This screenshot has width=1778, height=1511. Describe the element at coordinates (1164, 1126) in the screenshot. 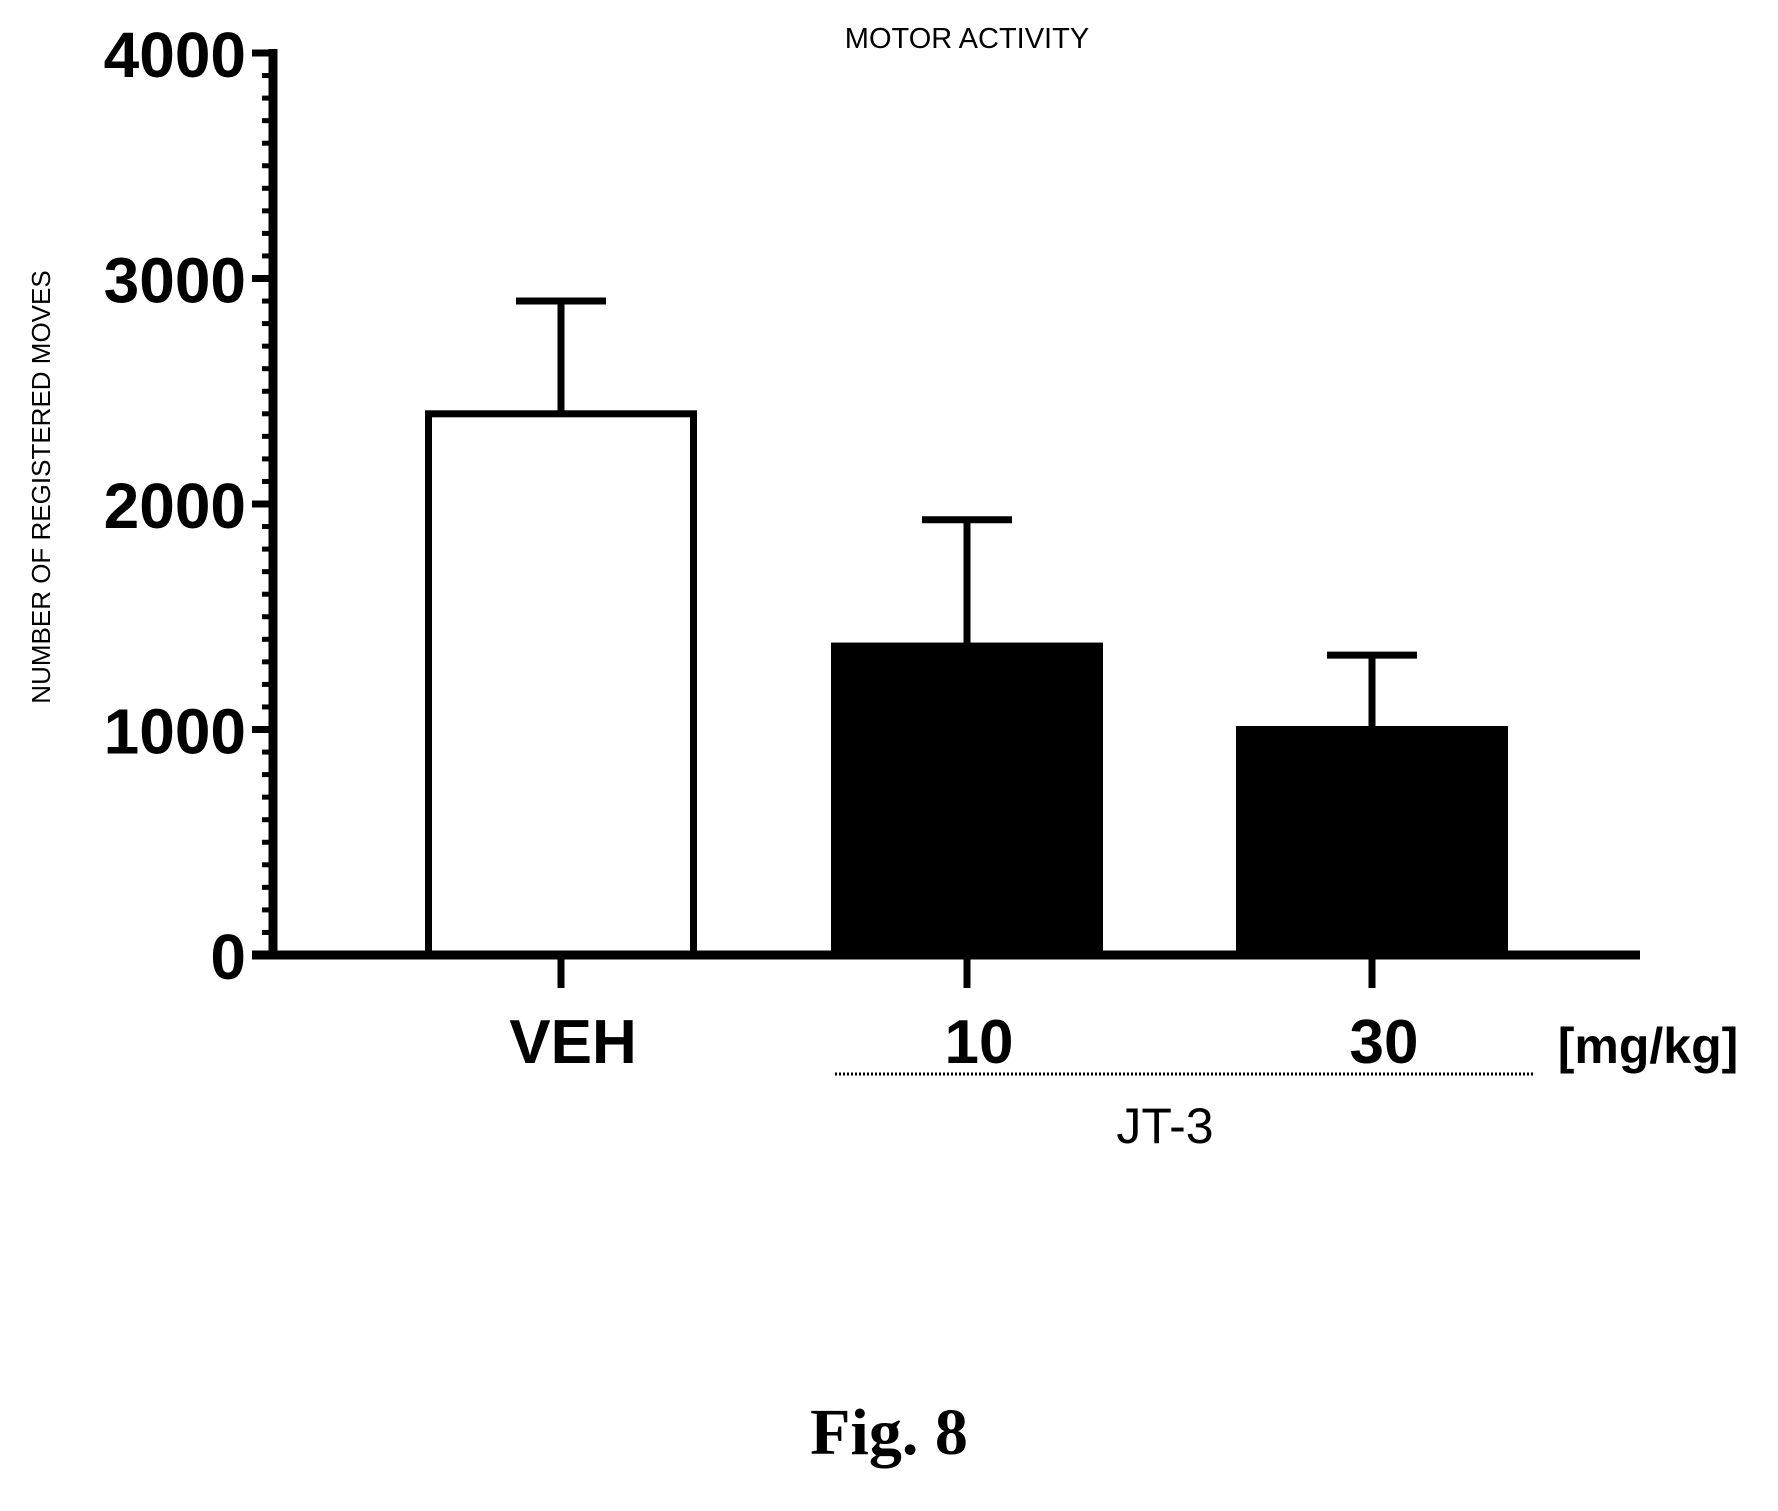

I see `group-label: JT-3` at that location.